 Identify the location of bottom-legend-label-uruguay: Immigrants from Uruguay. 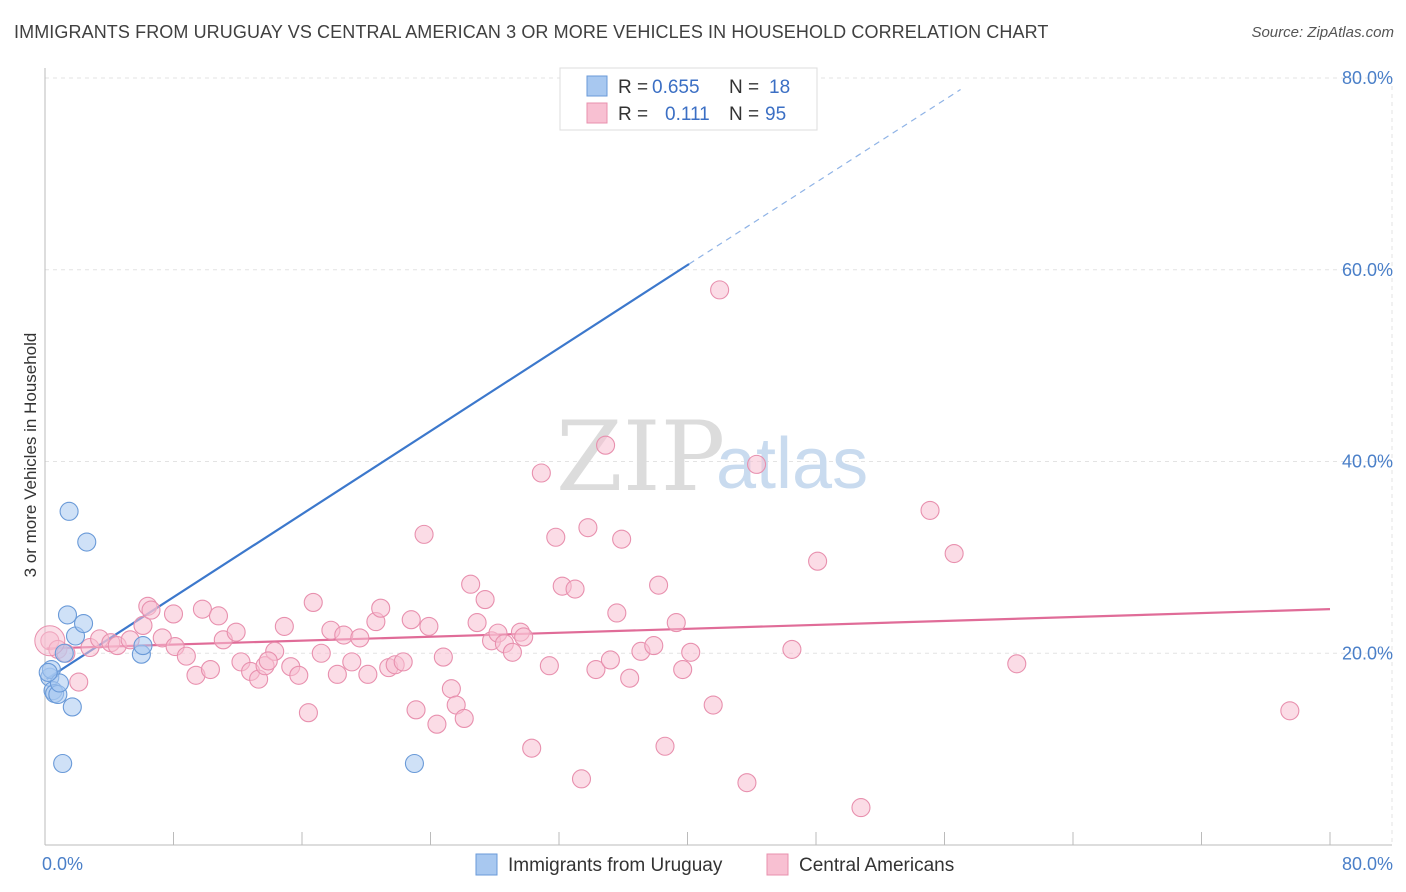
(615, 865).